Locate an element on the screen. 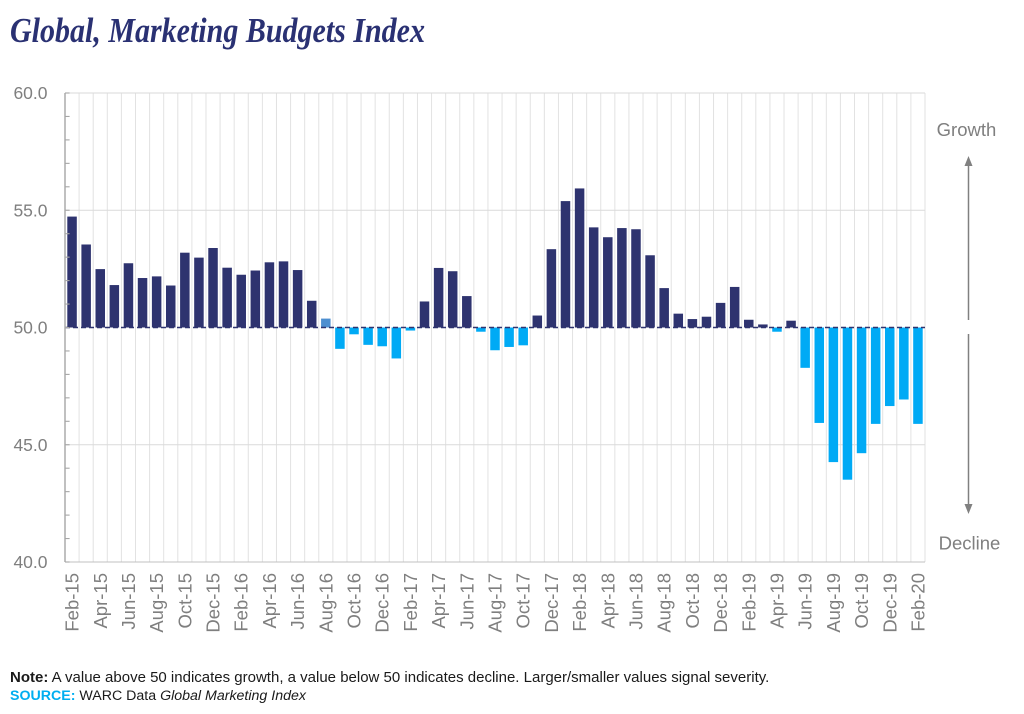  svg-text: 50.0 is located at coordinates (30, 328).